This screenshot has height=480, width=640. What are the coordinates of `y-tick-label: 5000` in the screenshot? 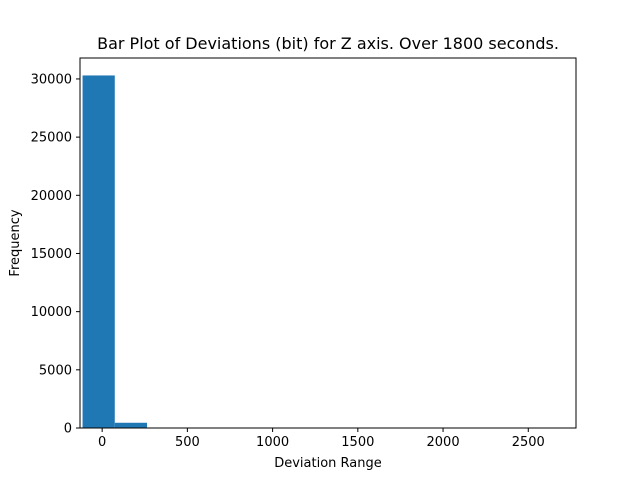 It's located at (55, 370).